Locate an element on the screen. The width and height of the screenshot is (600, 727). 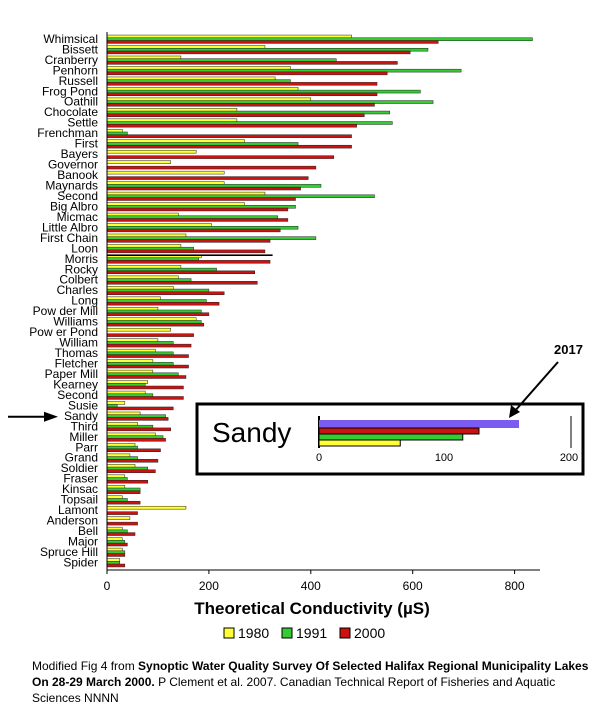
x-tick-label-0: 0 is located at coordinates (107, 586).